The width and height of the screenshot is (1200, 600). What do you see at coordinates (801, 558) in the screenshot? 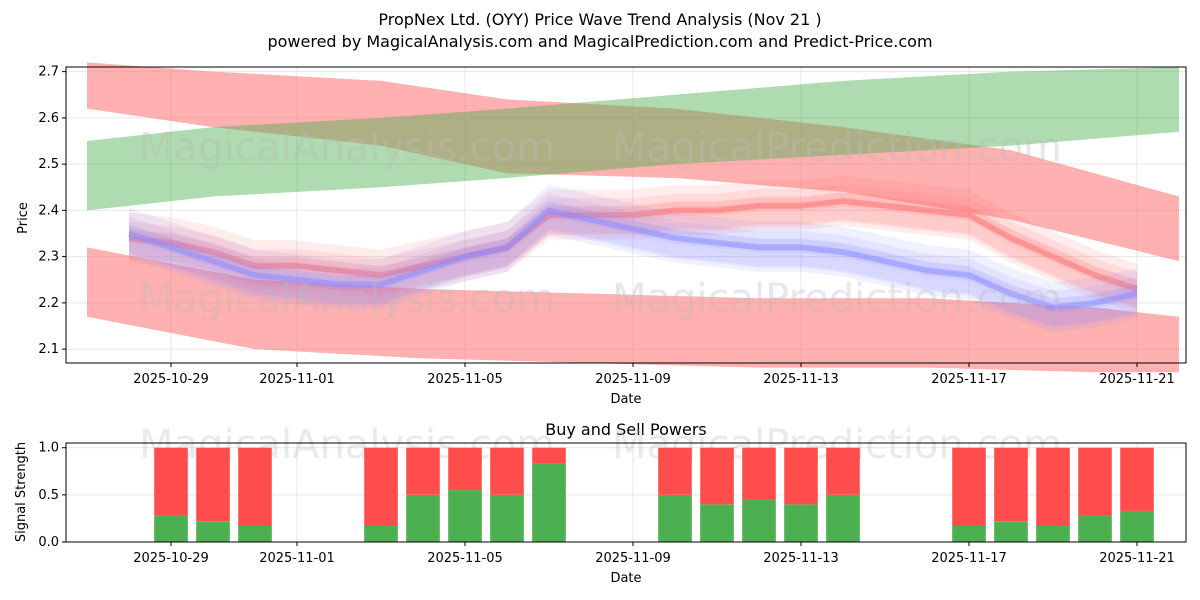
I see `signal-x-tick-label: 2025-11-13` at bounding box center [801, 558].